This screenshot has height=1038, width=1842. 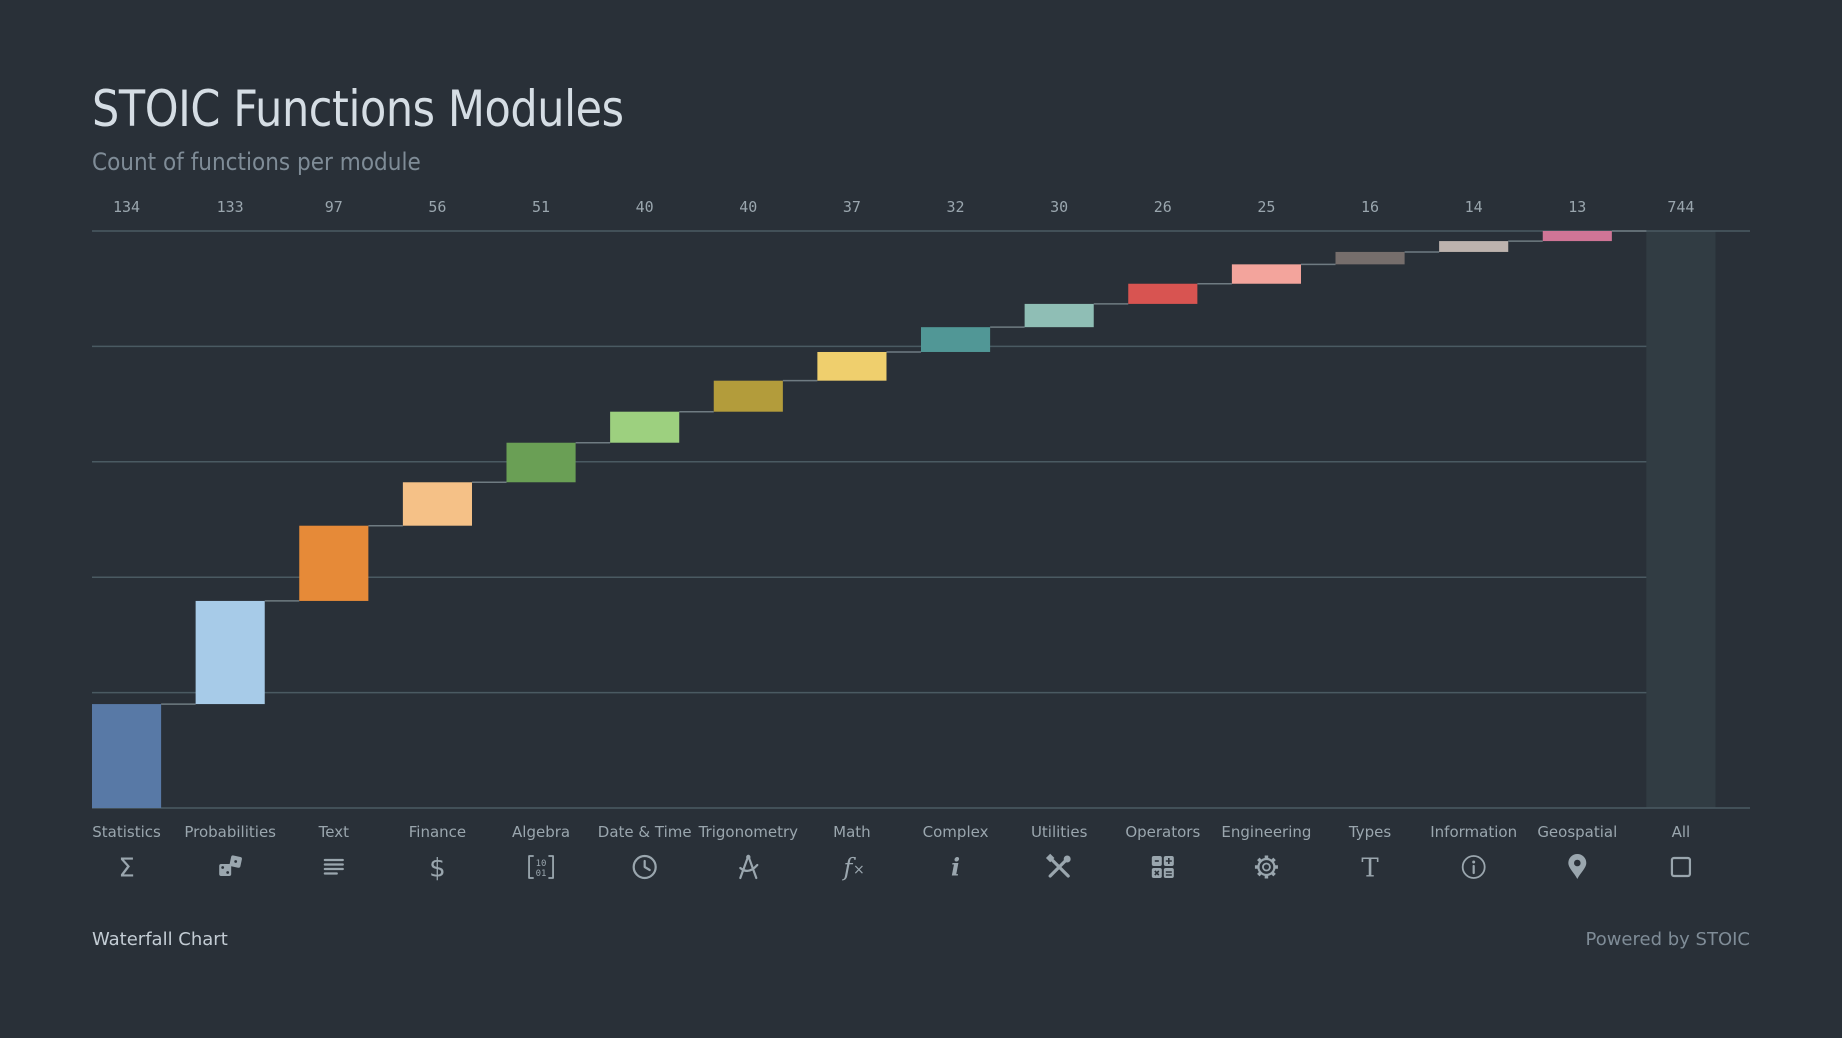 What do you see at coordinates (230, 832) in the screenshot?
I see `category-label-probabilities: Probabilities` at bounding box center [230, 832].